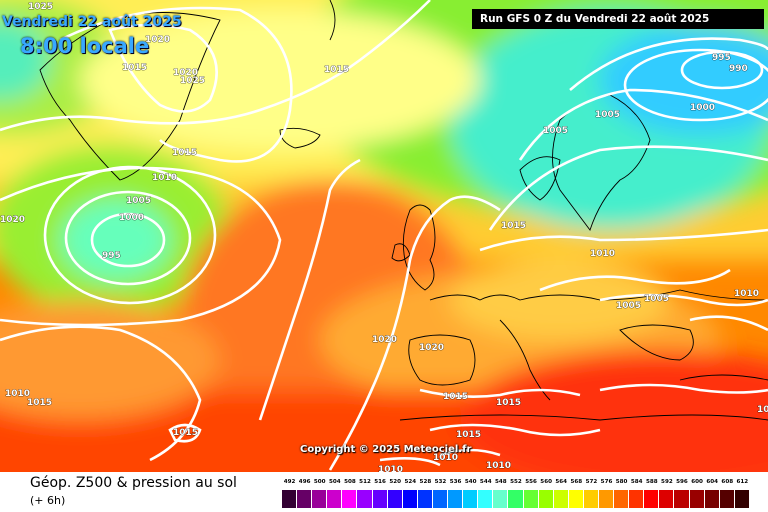 This screenshot has height=512, width=768. Describe the element at coordinates (636, 482) in the screenshot. I see `scale-label: 584` at that location.